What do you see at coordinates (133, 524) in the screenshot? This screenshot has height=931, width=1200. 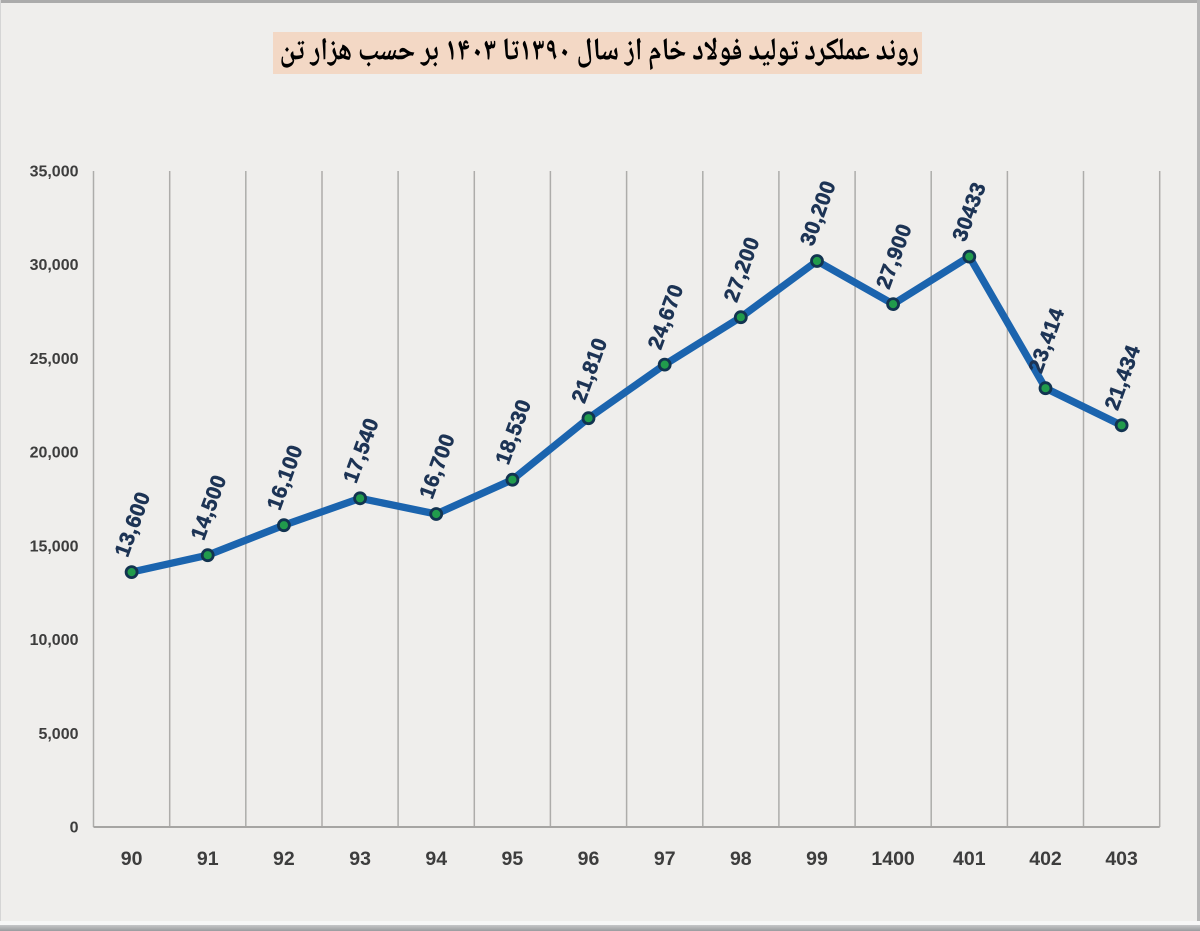 I see `svg-text: 13,600` at bounding box center [133, 524].